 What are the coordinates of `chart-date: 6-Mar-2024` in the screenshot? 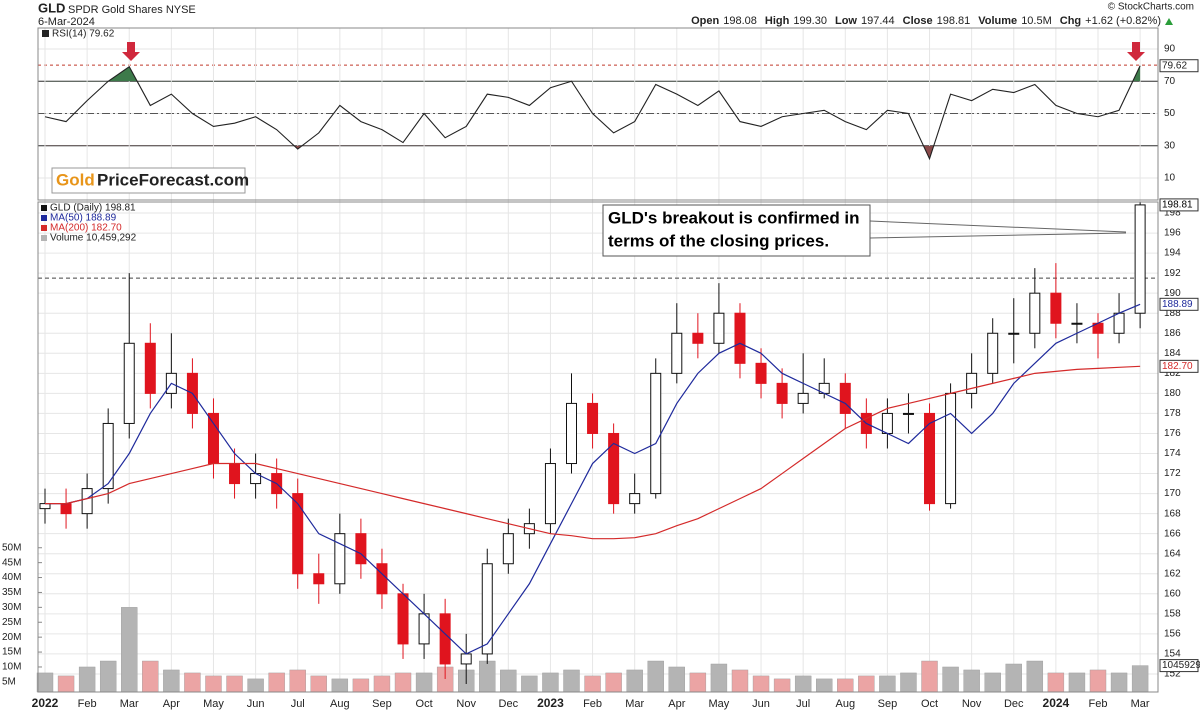 It's located at (66, 22).